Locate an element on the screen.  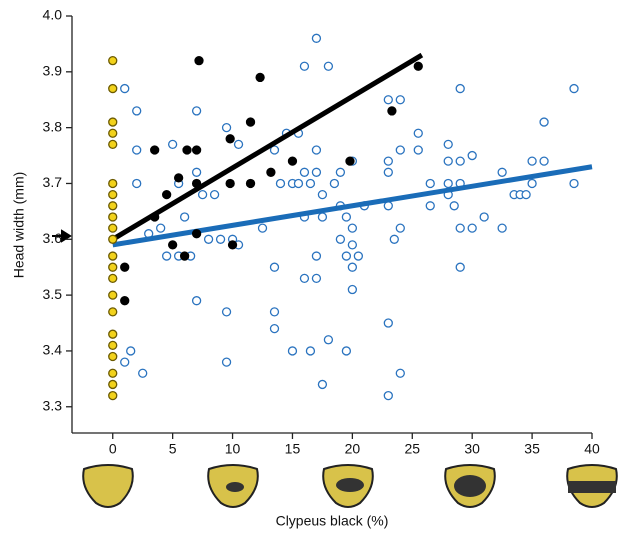
arrow is located at coordinates (62, 236).